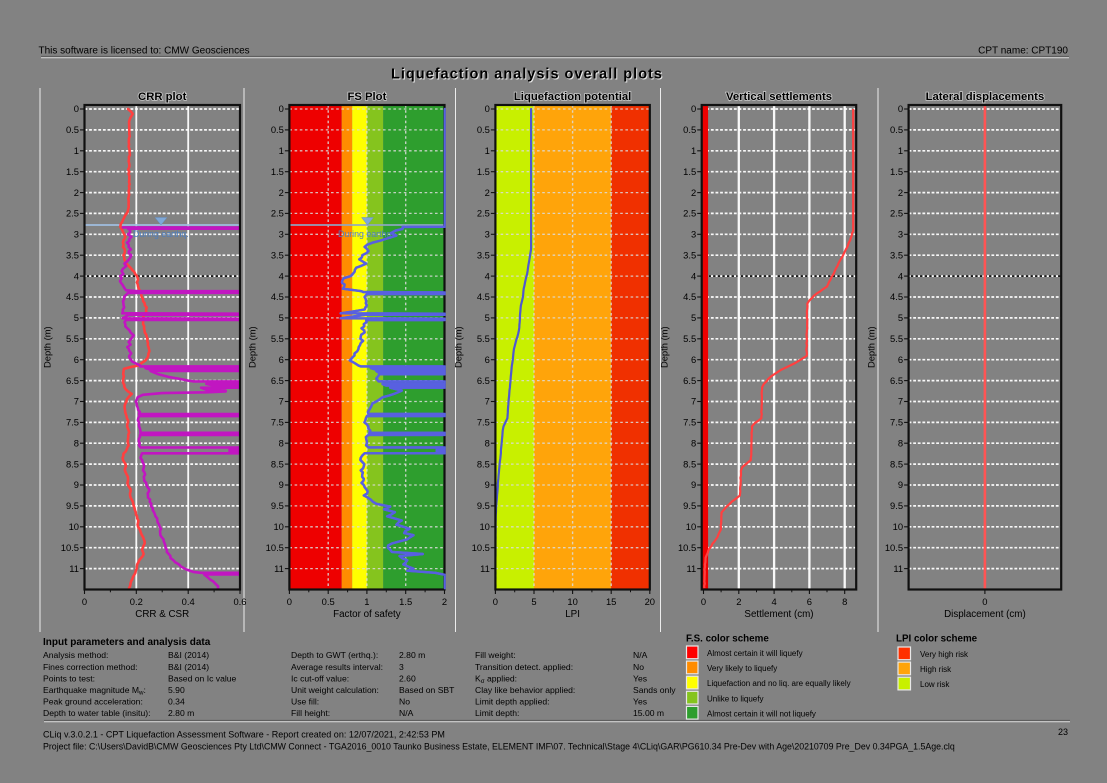  Describe the element at coordinates (761, 713) in the screenshot. I see `svg-text:Almost certain it will not liq: Almost certain it will not liquefy` at that location.